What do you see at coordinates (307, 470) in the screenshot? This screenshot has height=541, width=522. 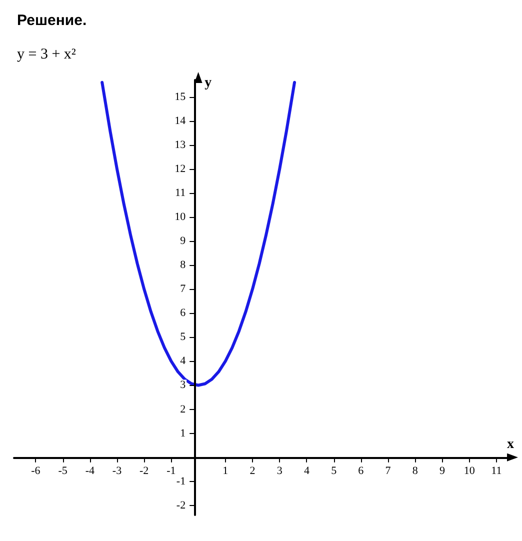 I see `x-tick-label: 4` at bounding box center [307, 470].